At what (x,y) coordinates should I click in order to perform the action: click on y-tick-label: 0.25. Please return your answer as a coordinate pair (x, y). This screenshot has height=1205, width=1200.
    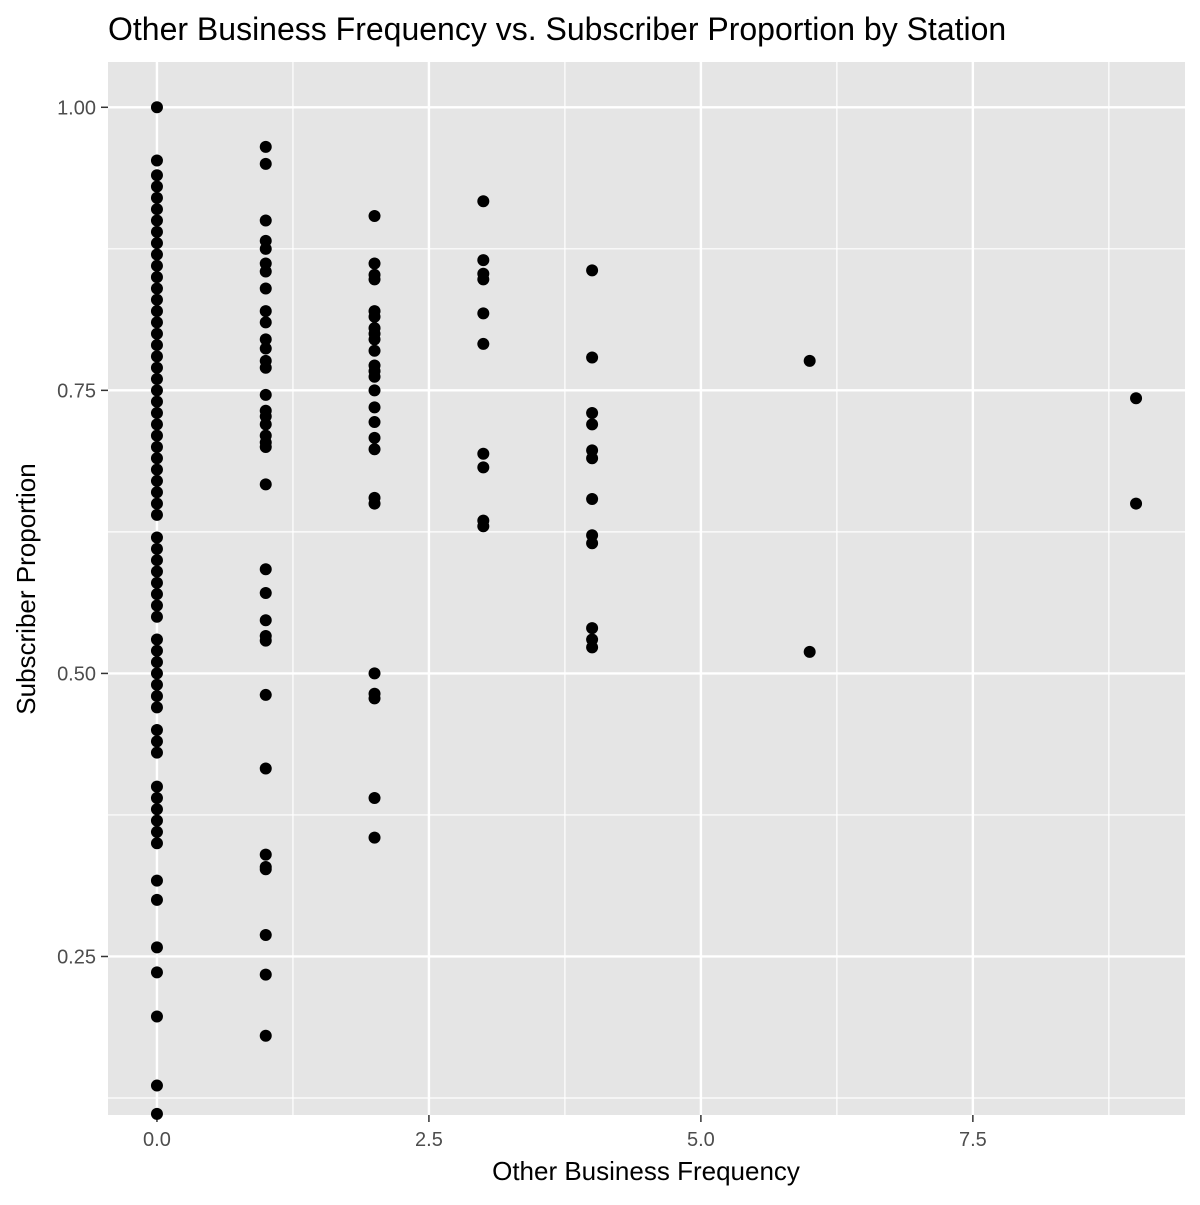
    Looking at the image, I should click on (76, 957).